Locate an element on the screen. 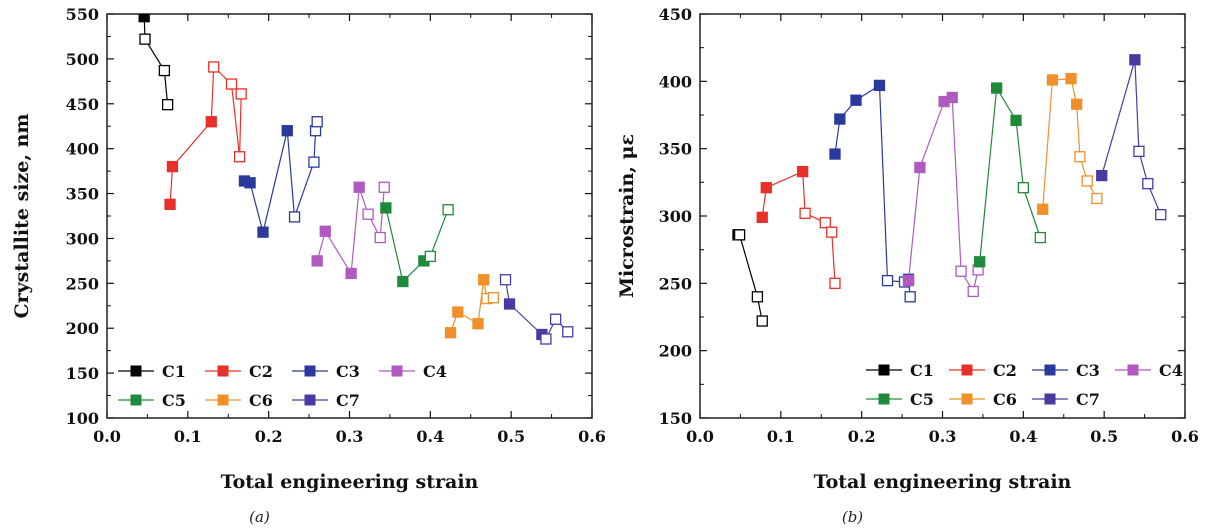 This screenshot has height=532, width=1227. y-tick-label: 200 is located at coordinates (675, 351).